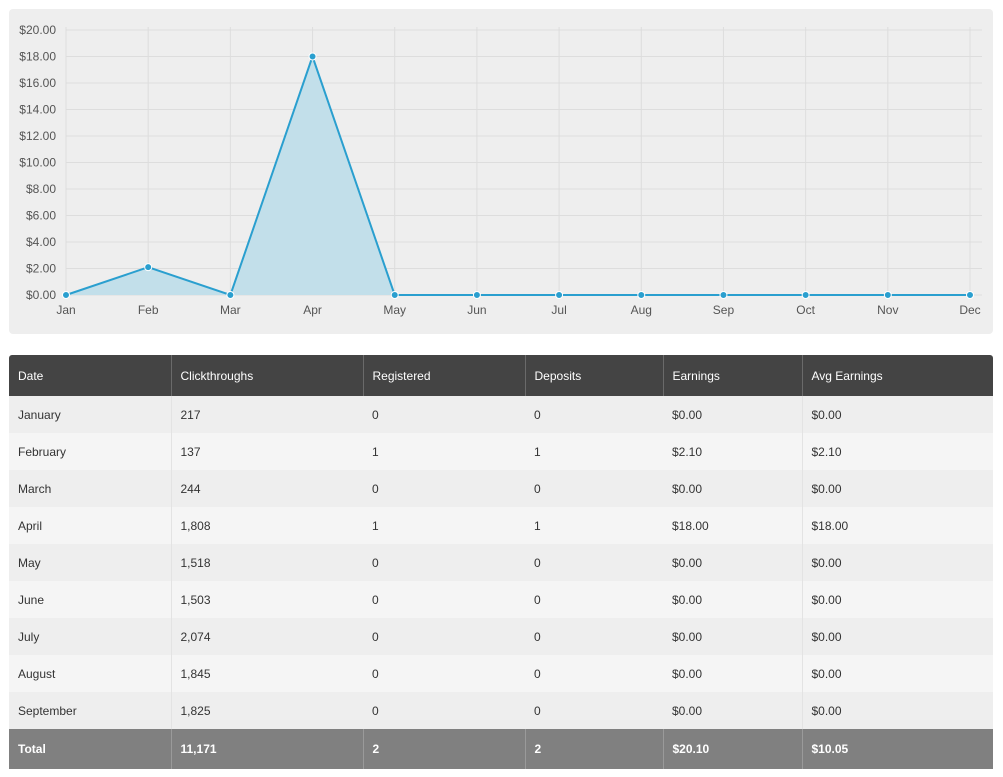 This screenshot has width=1003, height=777. What do you see at coordinates (267, 599) in the screenshot?
I see `cell-clickthroughs: 1,503` at bounding box center [267, 599].